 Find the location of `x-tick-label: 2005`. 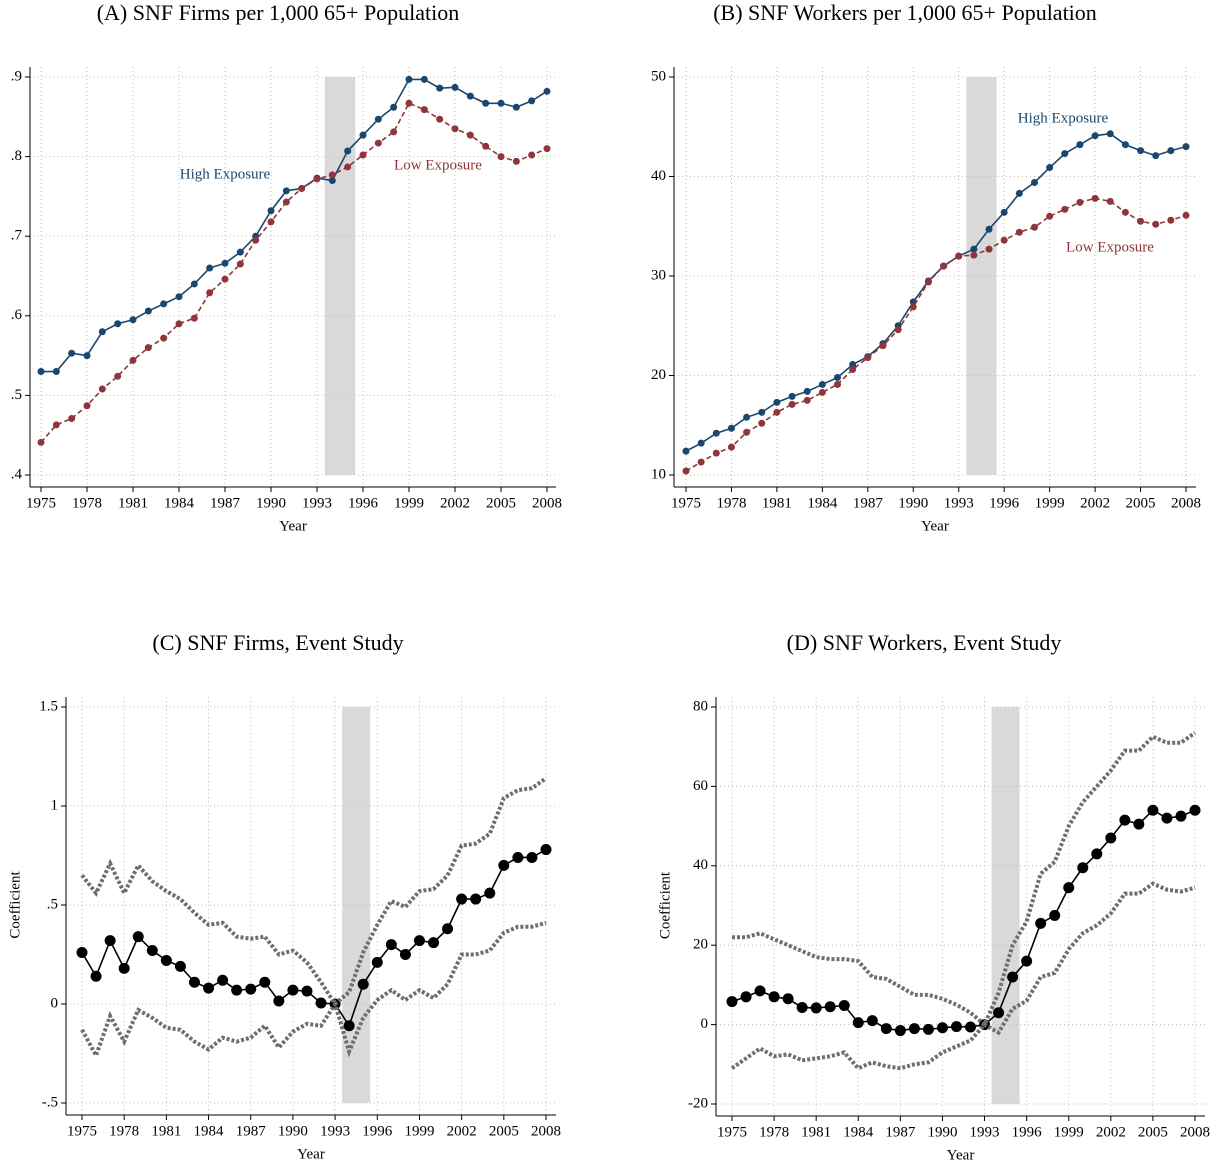

x-tick-label: 2005 is located at coordinates (1141, 503).